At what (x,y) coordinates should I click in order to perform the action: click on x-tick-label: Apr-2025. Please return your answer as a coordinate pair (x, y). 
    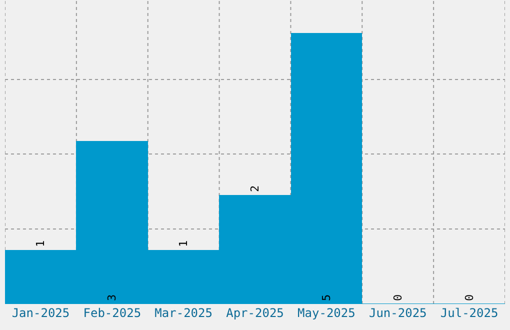
    Looking at the image, I should click on (255, 313).